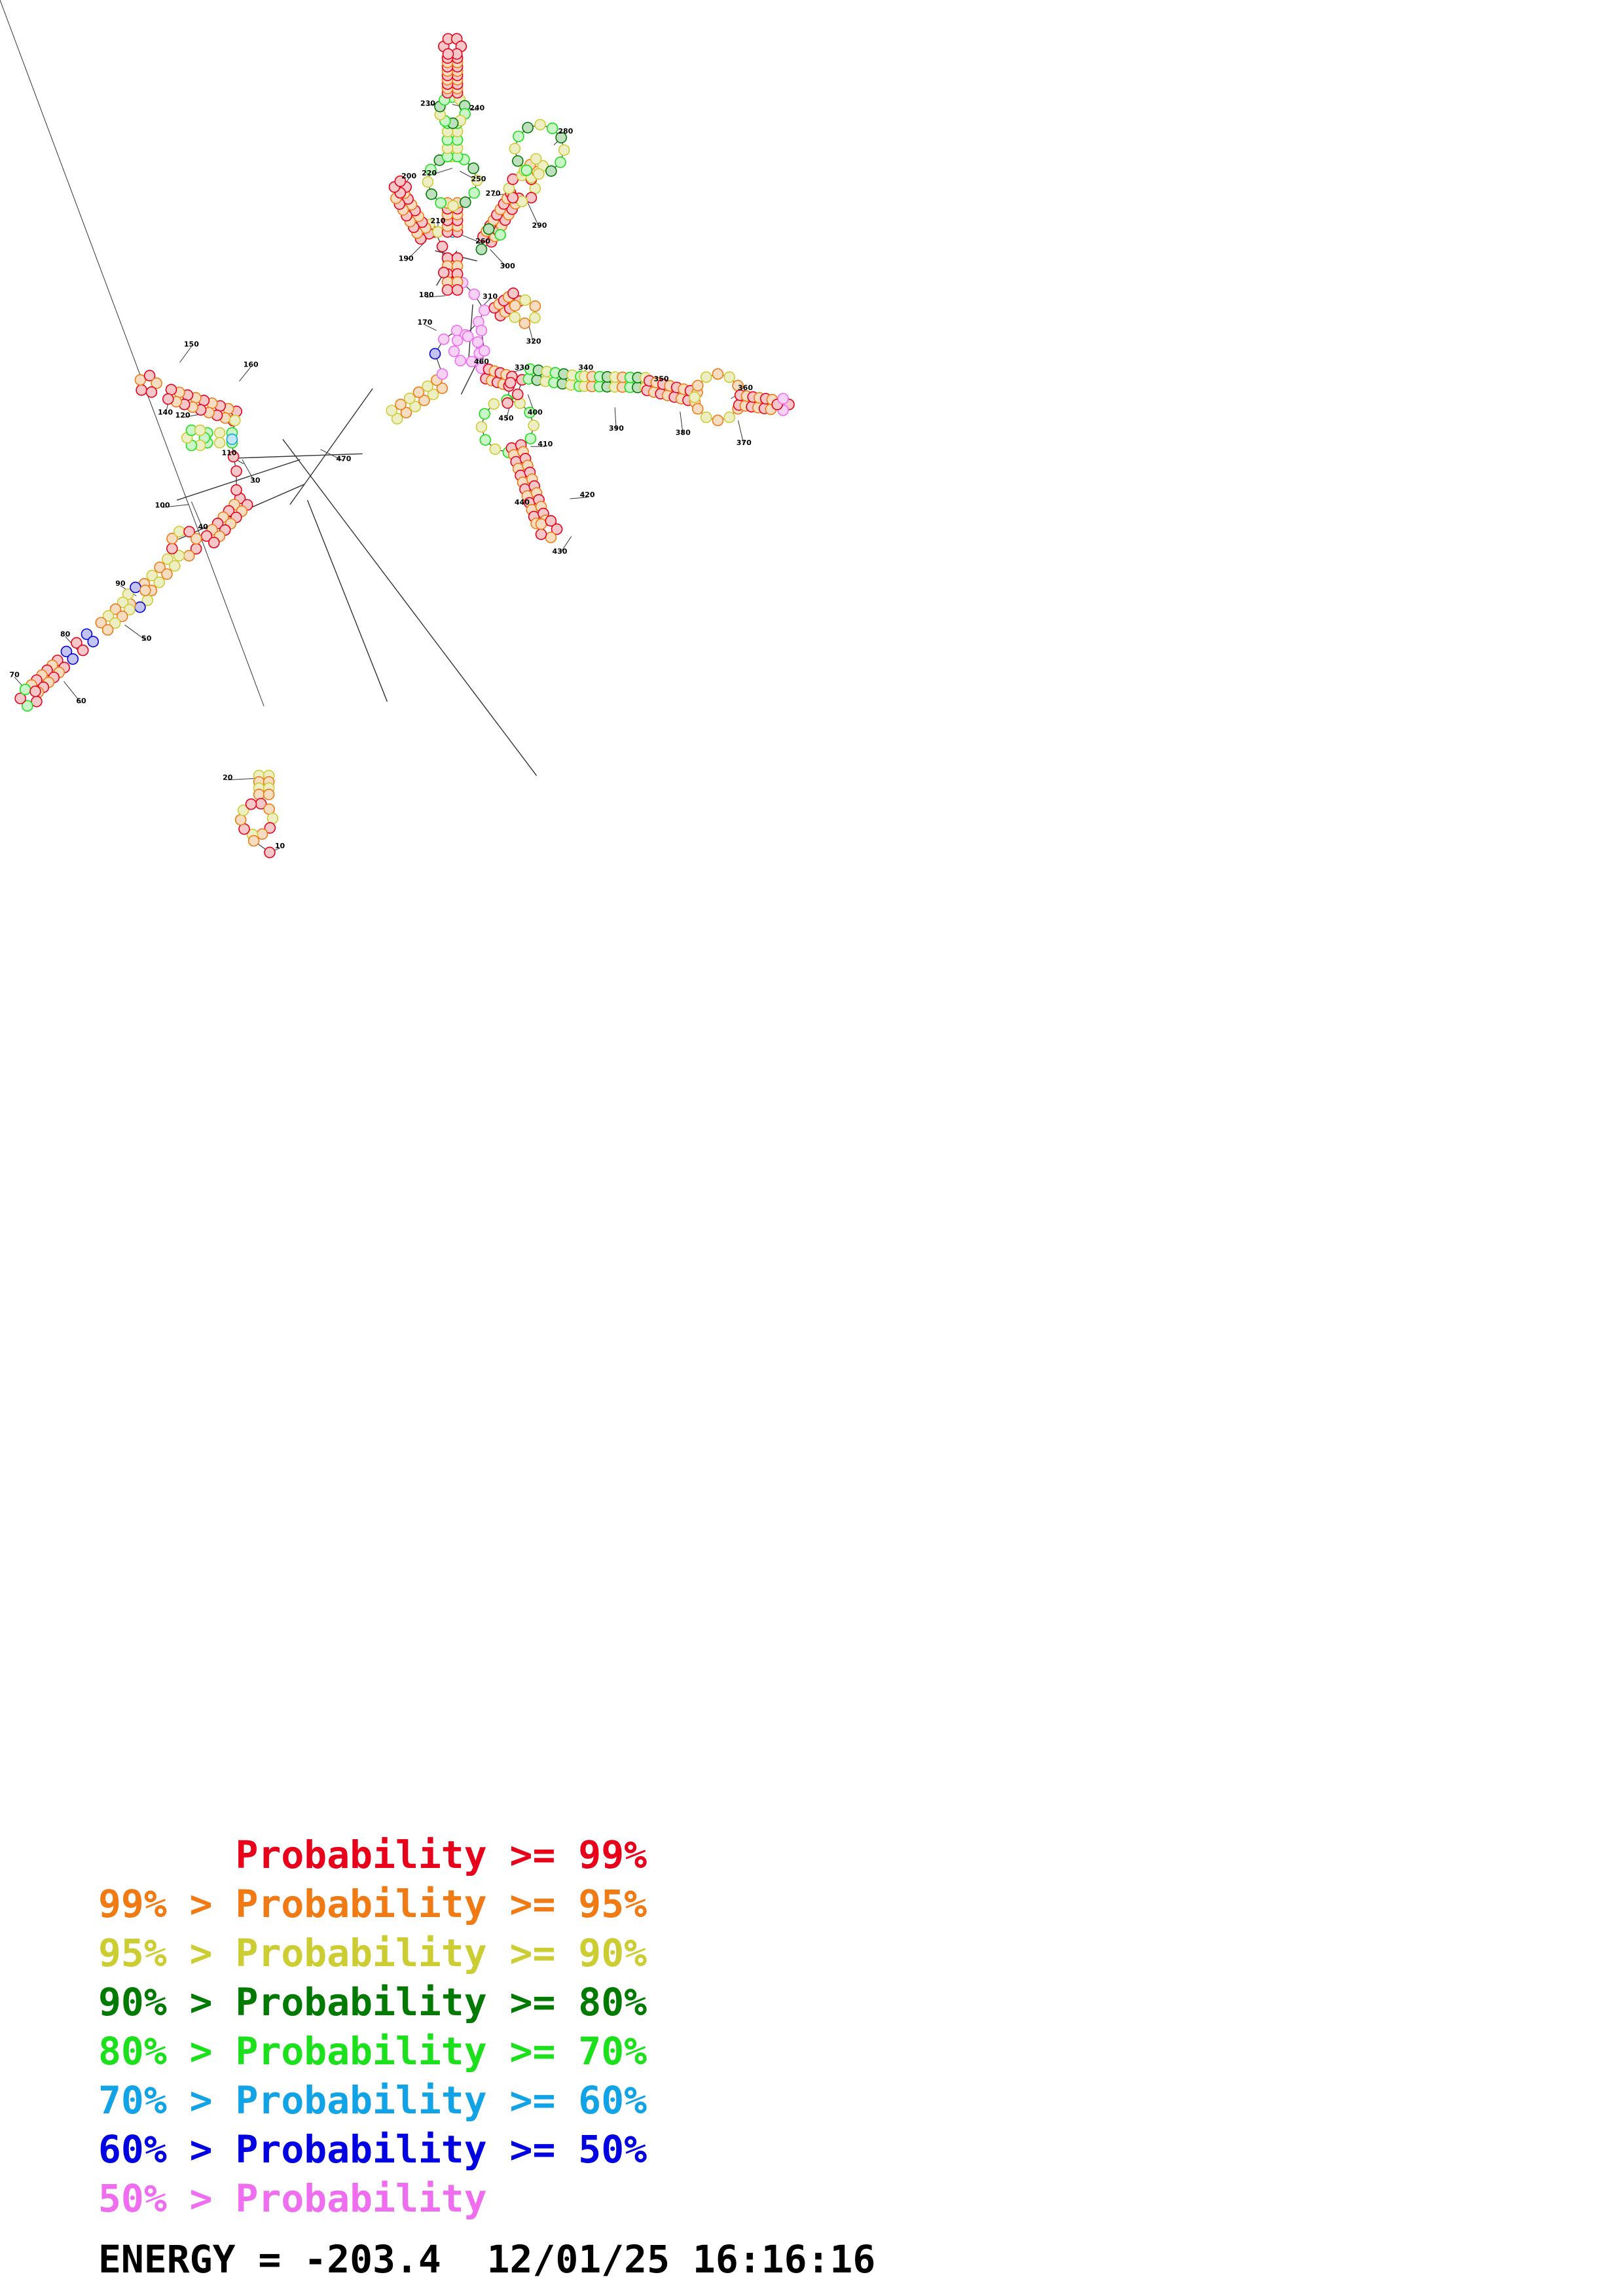 This screenshot has width=1623, height=2296. I want to click on position-label: 310, so click(490, 296).